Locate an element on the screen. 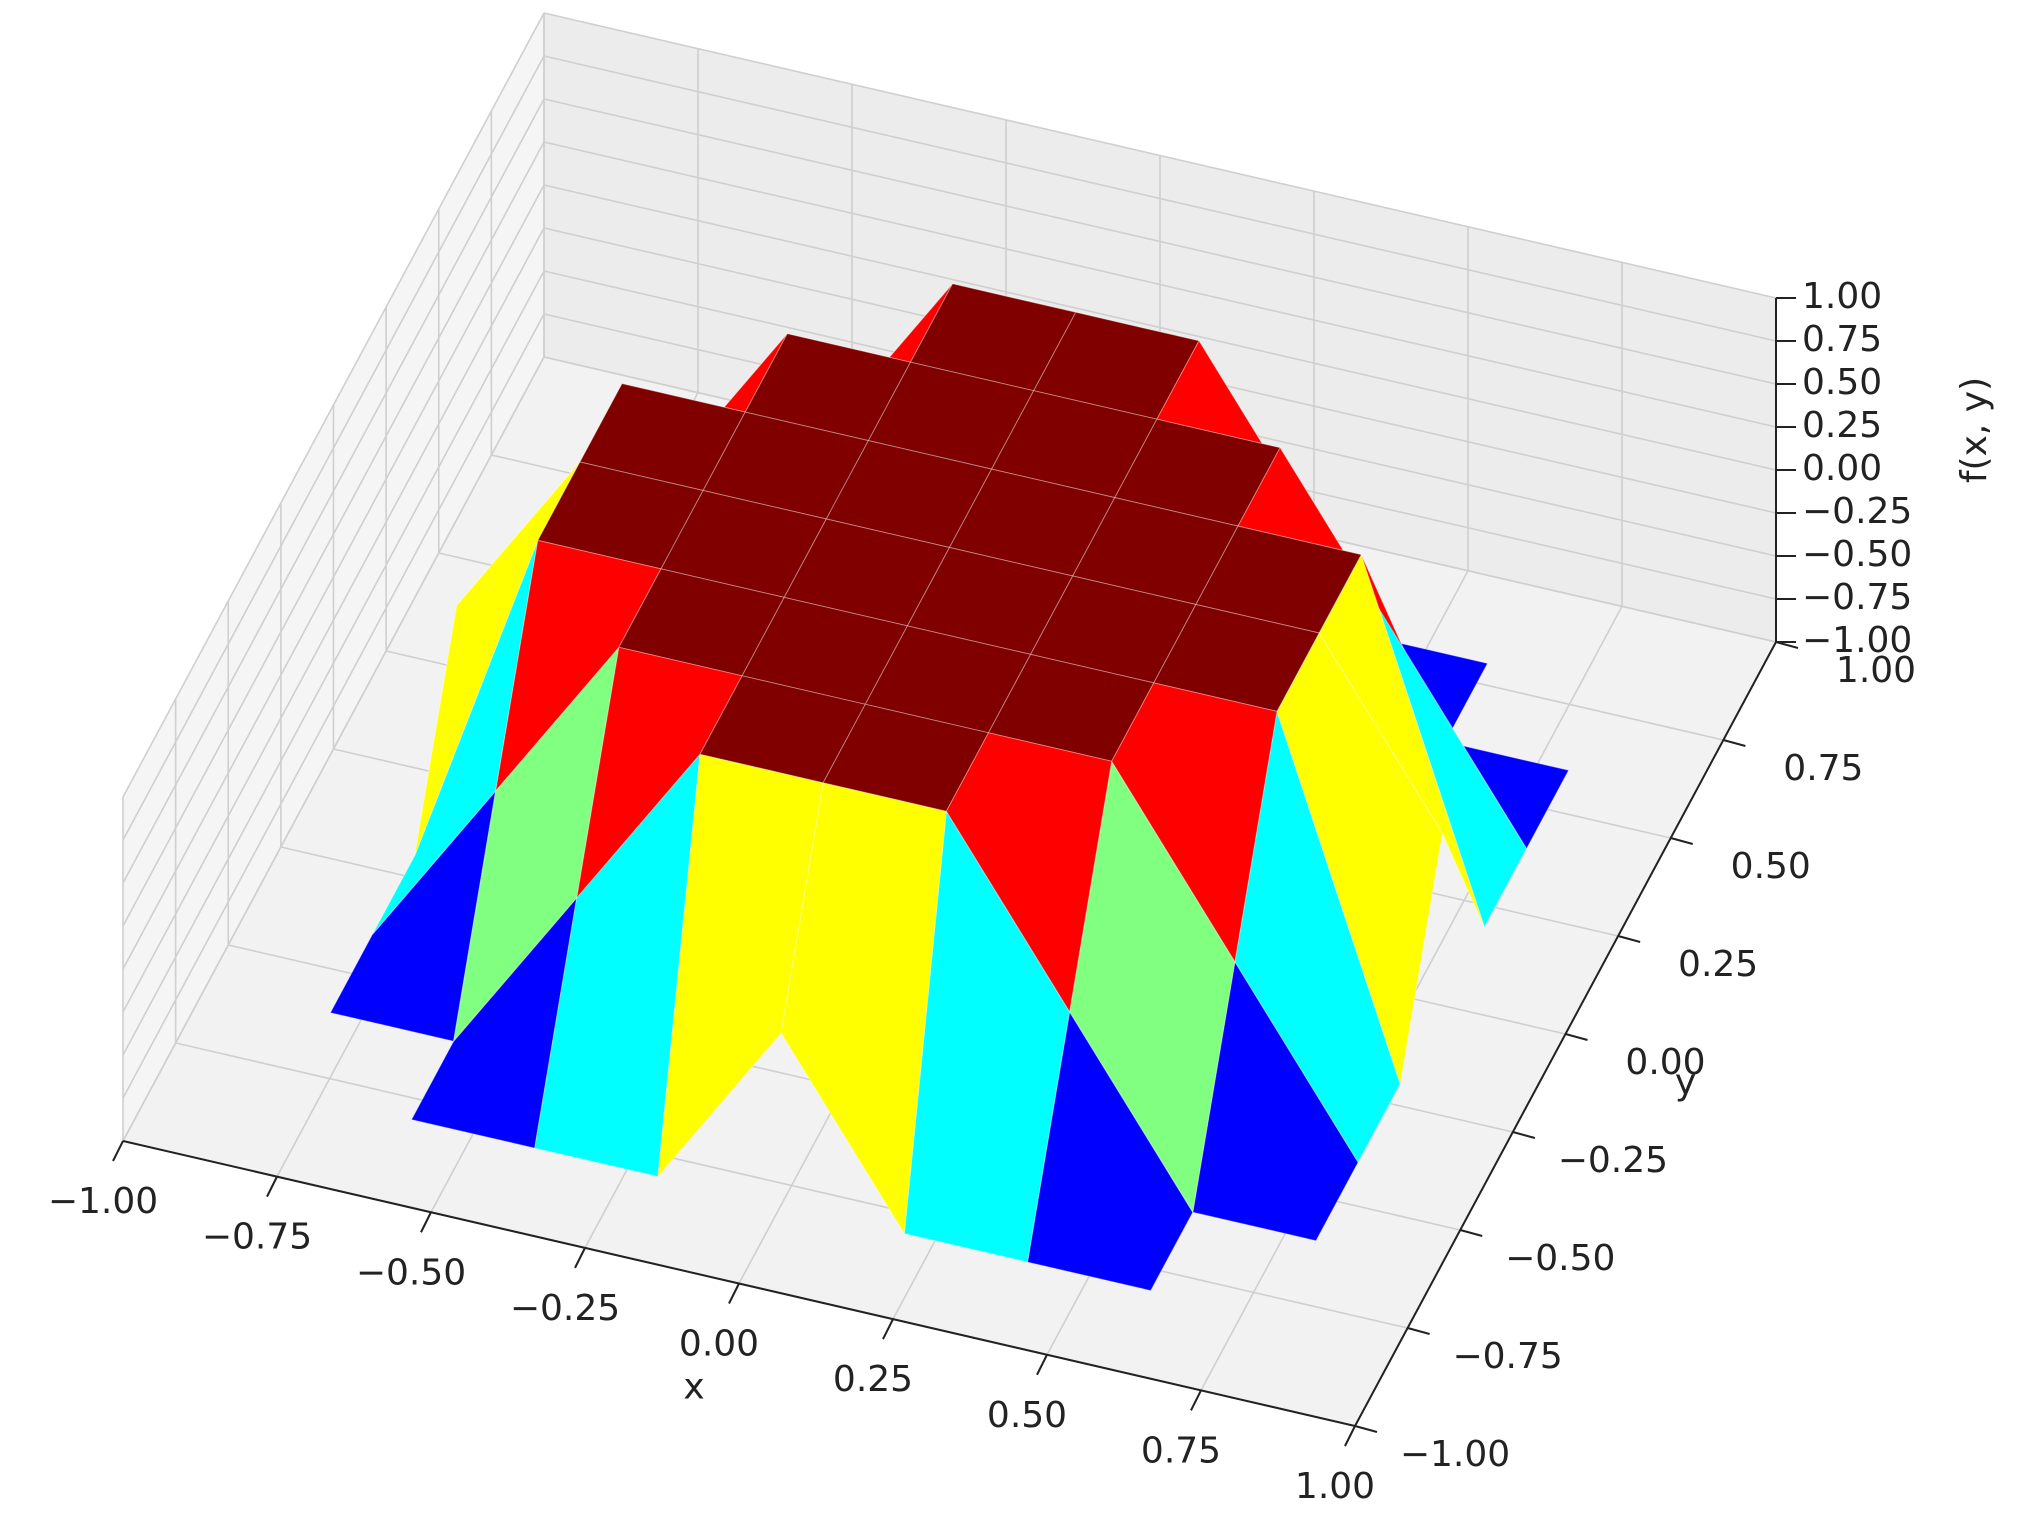  y-tick-label: 0.00 is located at coordinates (1665, 1062).